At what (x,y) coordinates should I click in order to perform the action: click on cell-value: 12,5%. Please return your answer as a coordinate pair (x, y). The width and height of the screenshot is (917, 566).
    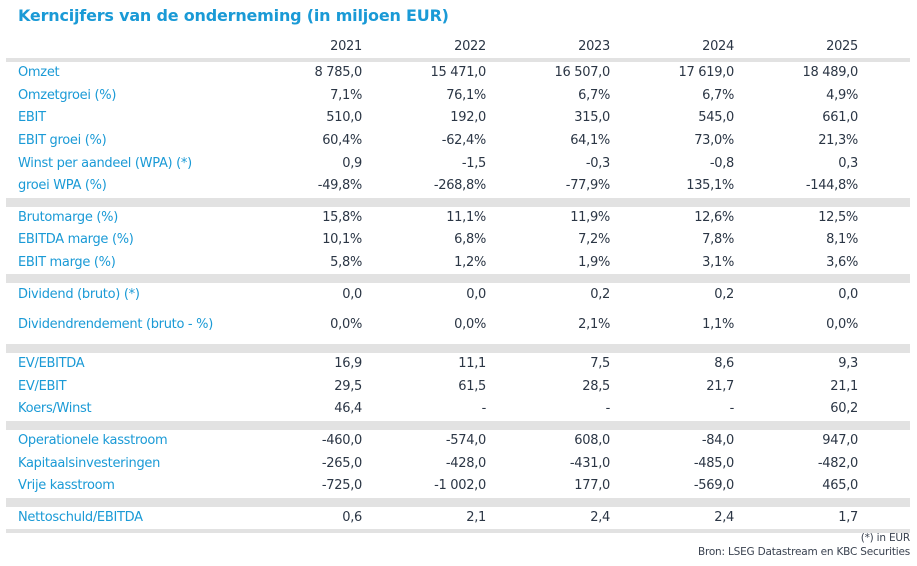
    Looking at the image, I should click on (838, 217).